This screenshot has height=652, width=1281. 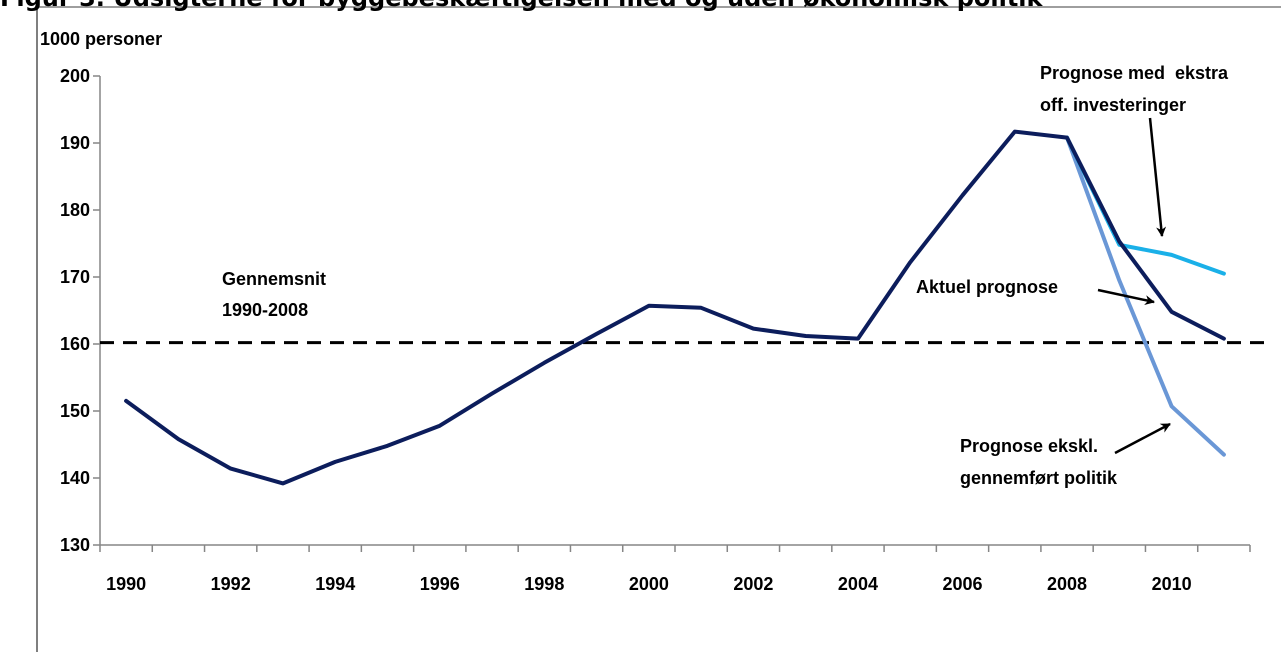 I want to click on annotation-ekstra-line-1: Prognose med ekstra, so click(x=1134, y=73).